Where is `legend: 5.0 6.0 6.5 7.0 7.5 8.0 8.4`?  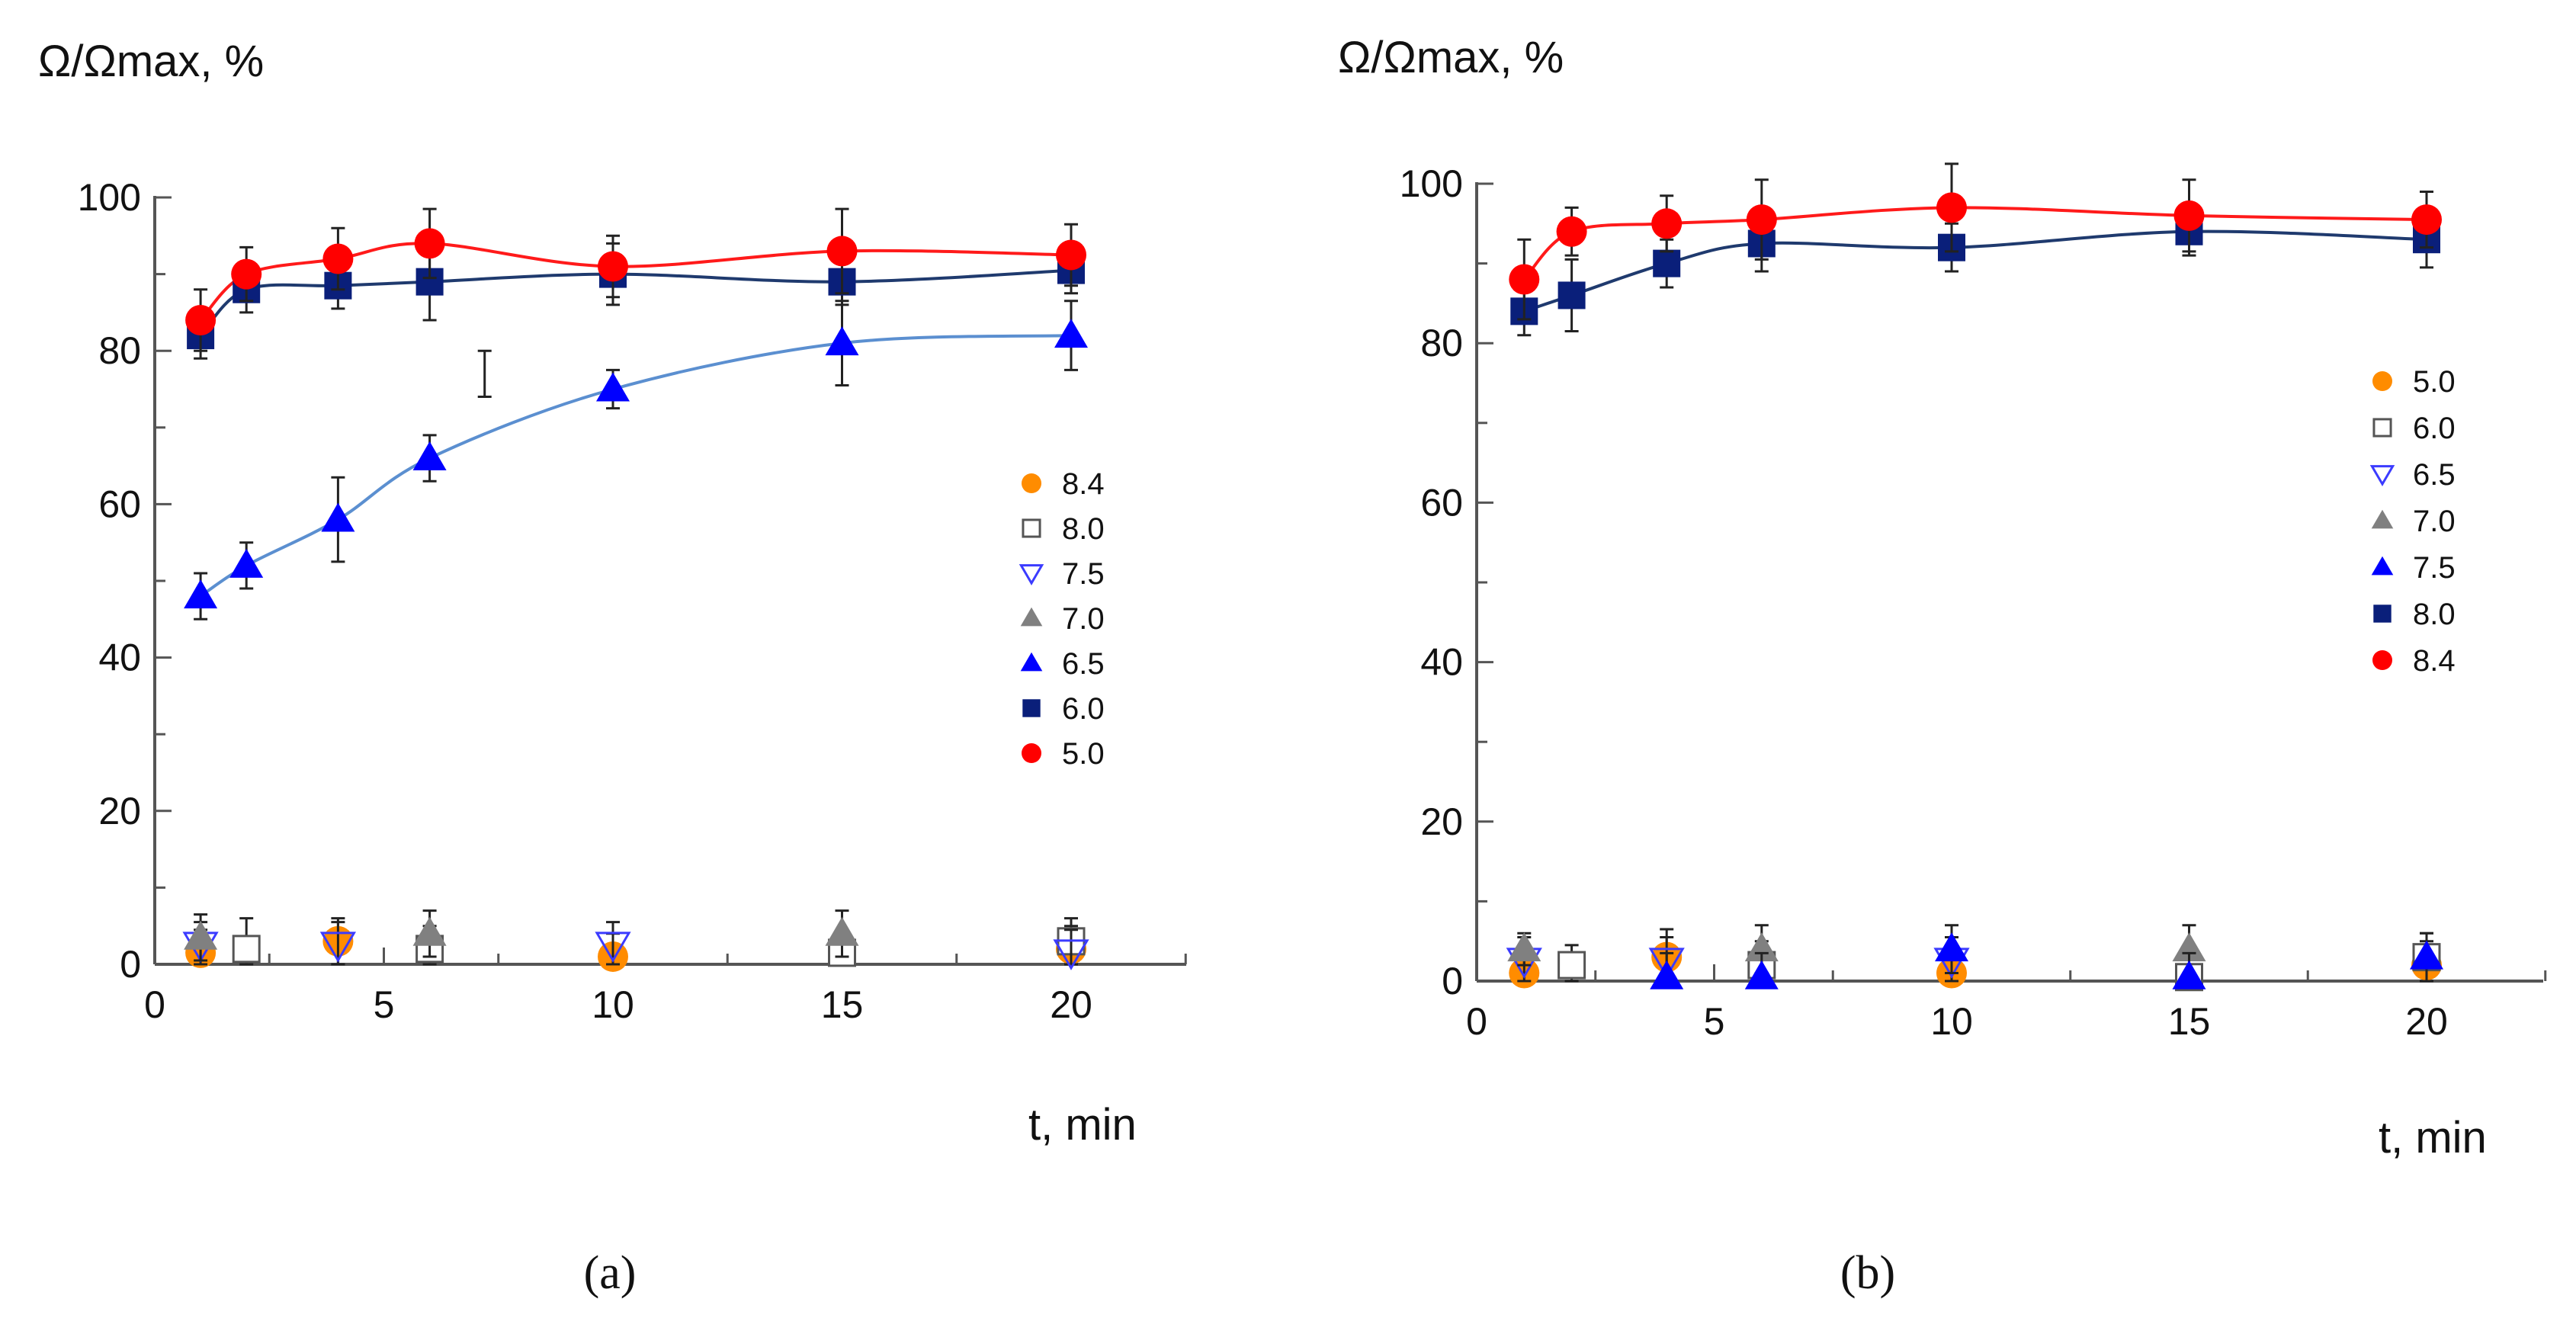 legend: 5.0 6.0 6.5 7.0 7.5 8.0 8.4 is located at coordinates (2412, 521).